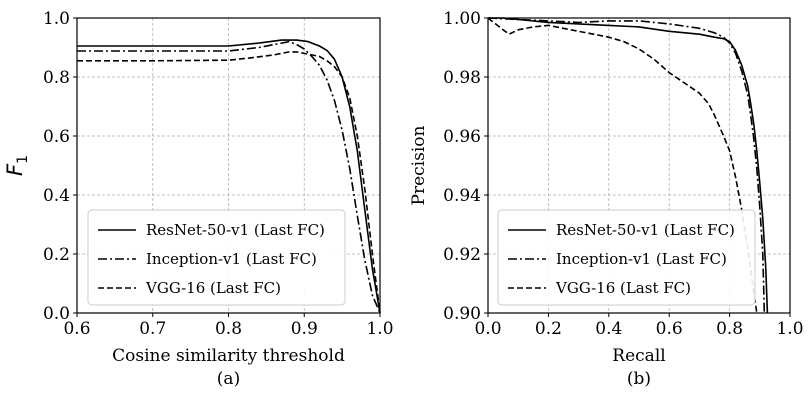 The image size is (808, 394). What do you see at coordinates (638, 356) in the screenshot?
I see `x-axis-label-b: Recall` at bounding box center [638, 356].